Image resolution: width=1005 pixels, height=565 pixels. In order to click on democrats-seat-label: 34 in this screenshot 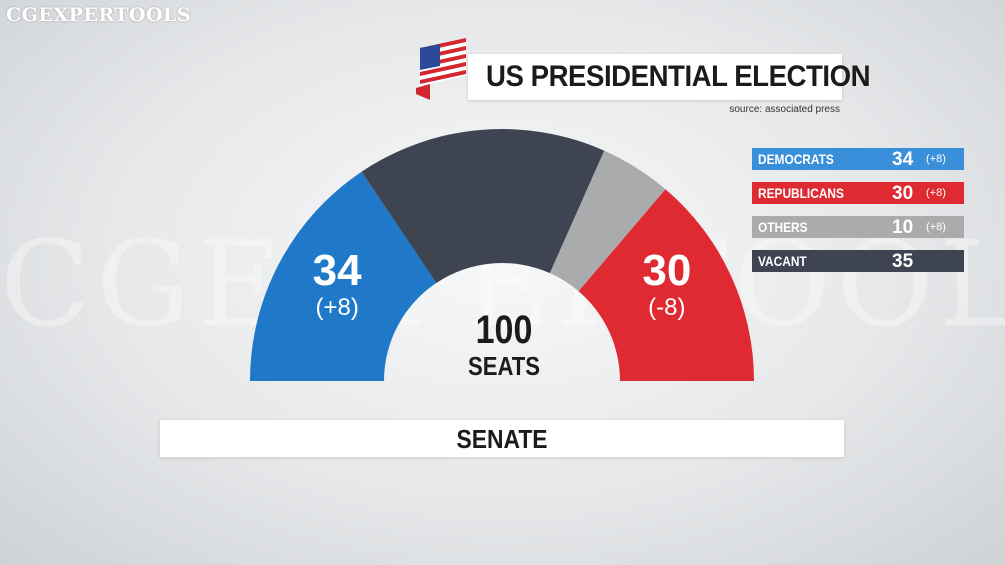, I will do `click(337, 270)`.